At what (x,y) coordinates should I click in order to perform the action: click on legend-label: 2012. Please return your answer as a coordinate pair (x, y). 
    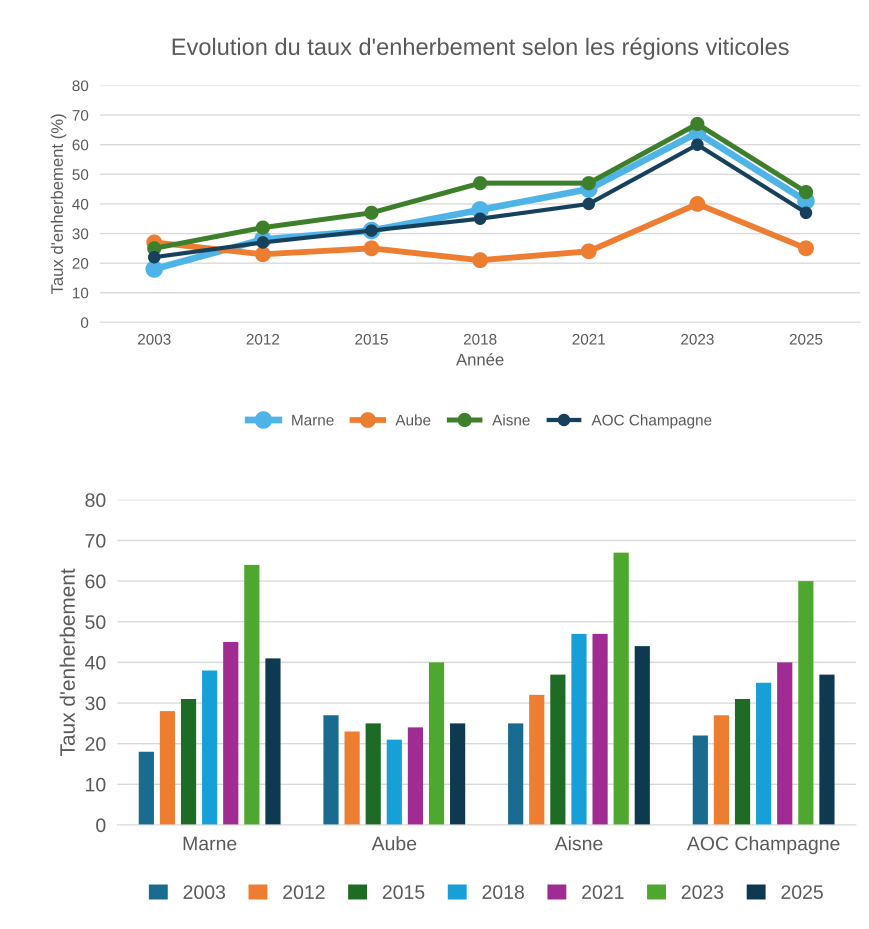
    Looking at the image, I should click on (304, 892).